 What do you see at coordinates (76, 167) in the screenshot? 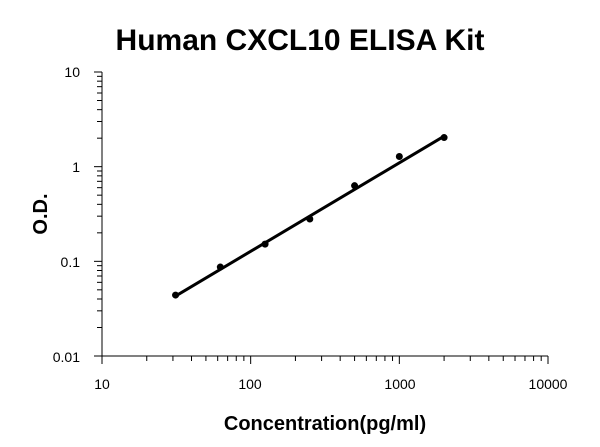
I see `y-tick-label: 1` at bounding box center [76, 167].